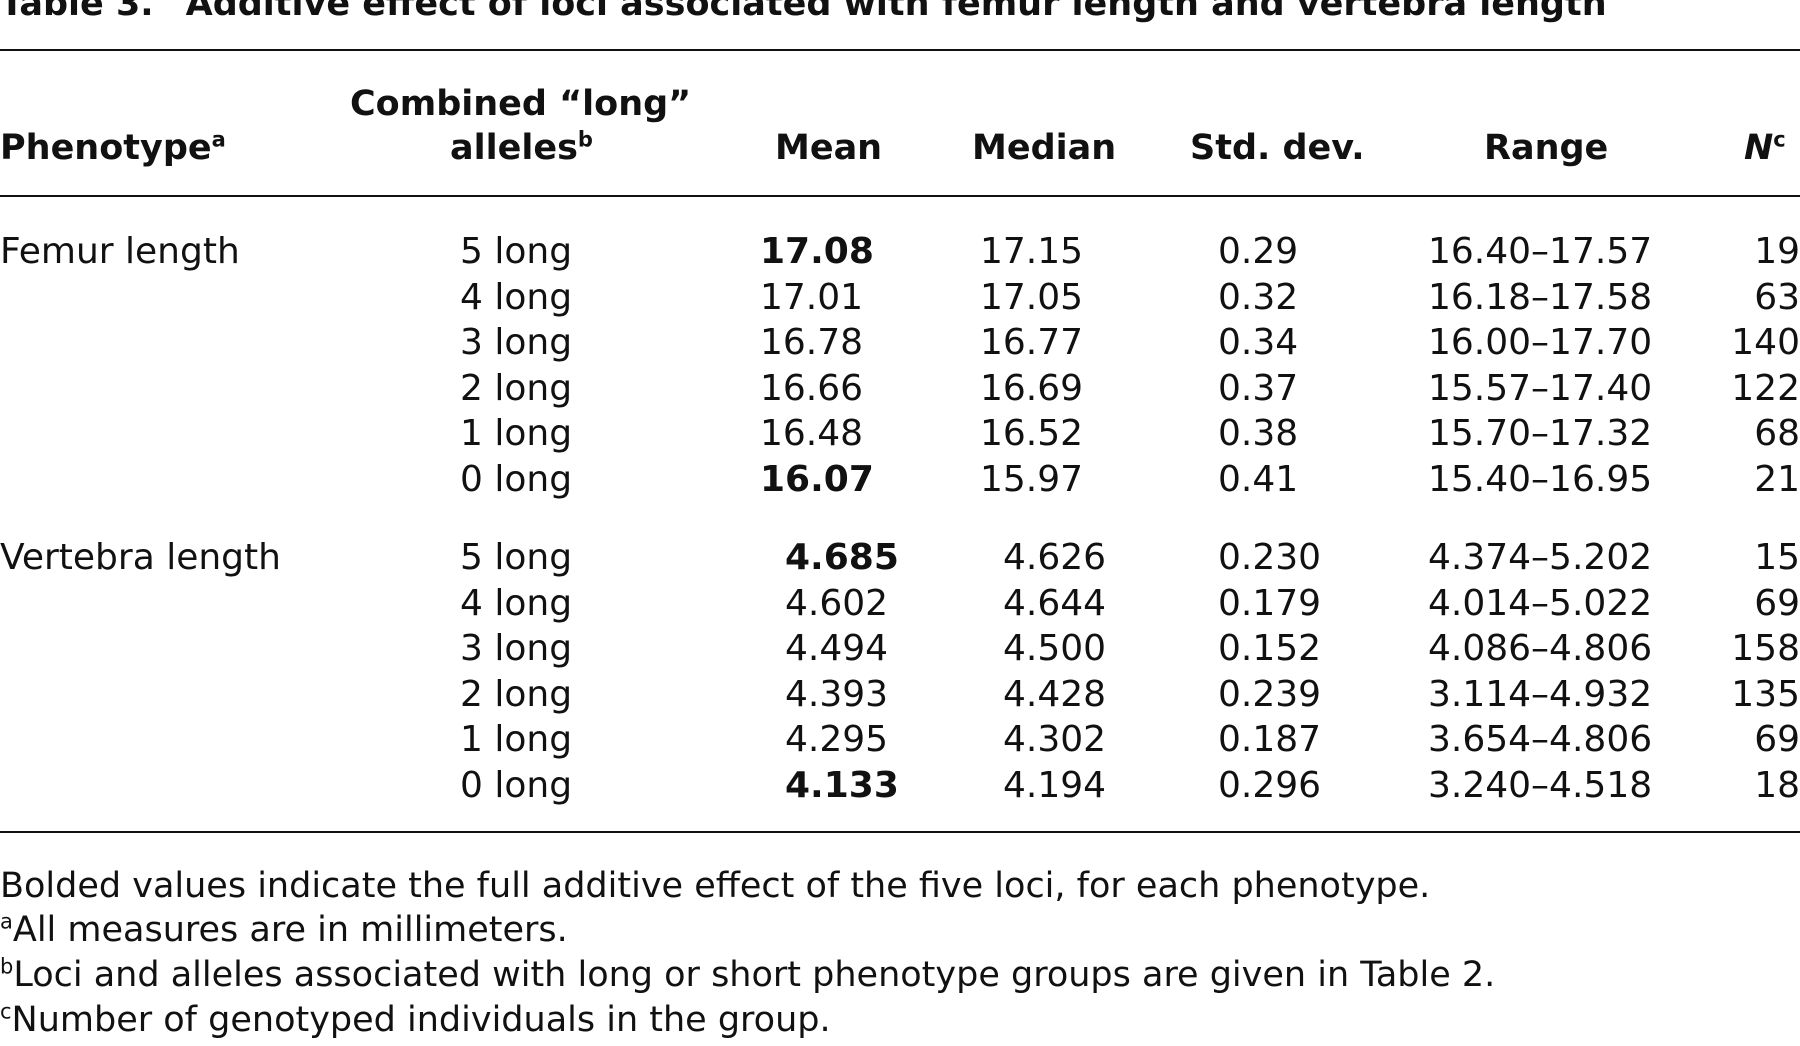 The height and width of the screenshot is (1046, 1800). What do you see at coordinates (900, 196) in the screenshot?
I see `header-rule` at bounding box center [900, 196].